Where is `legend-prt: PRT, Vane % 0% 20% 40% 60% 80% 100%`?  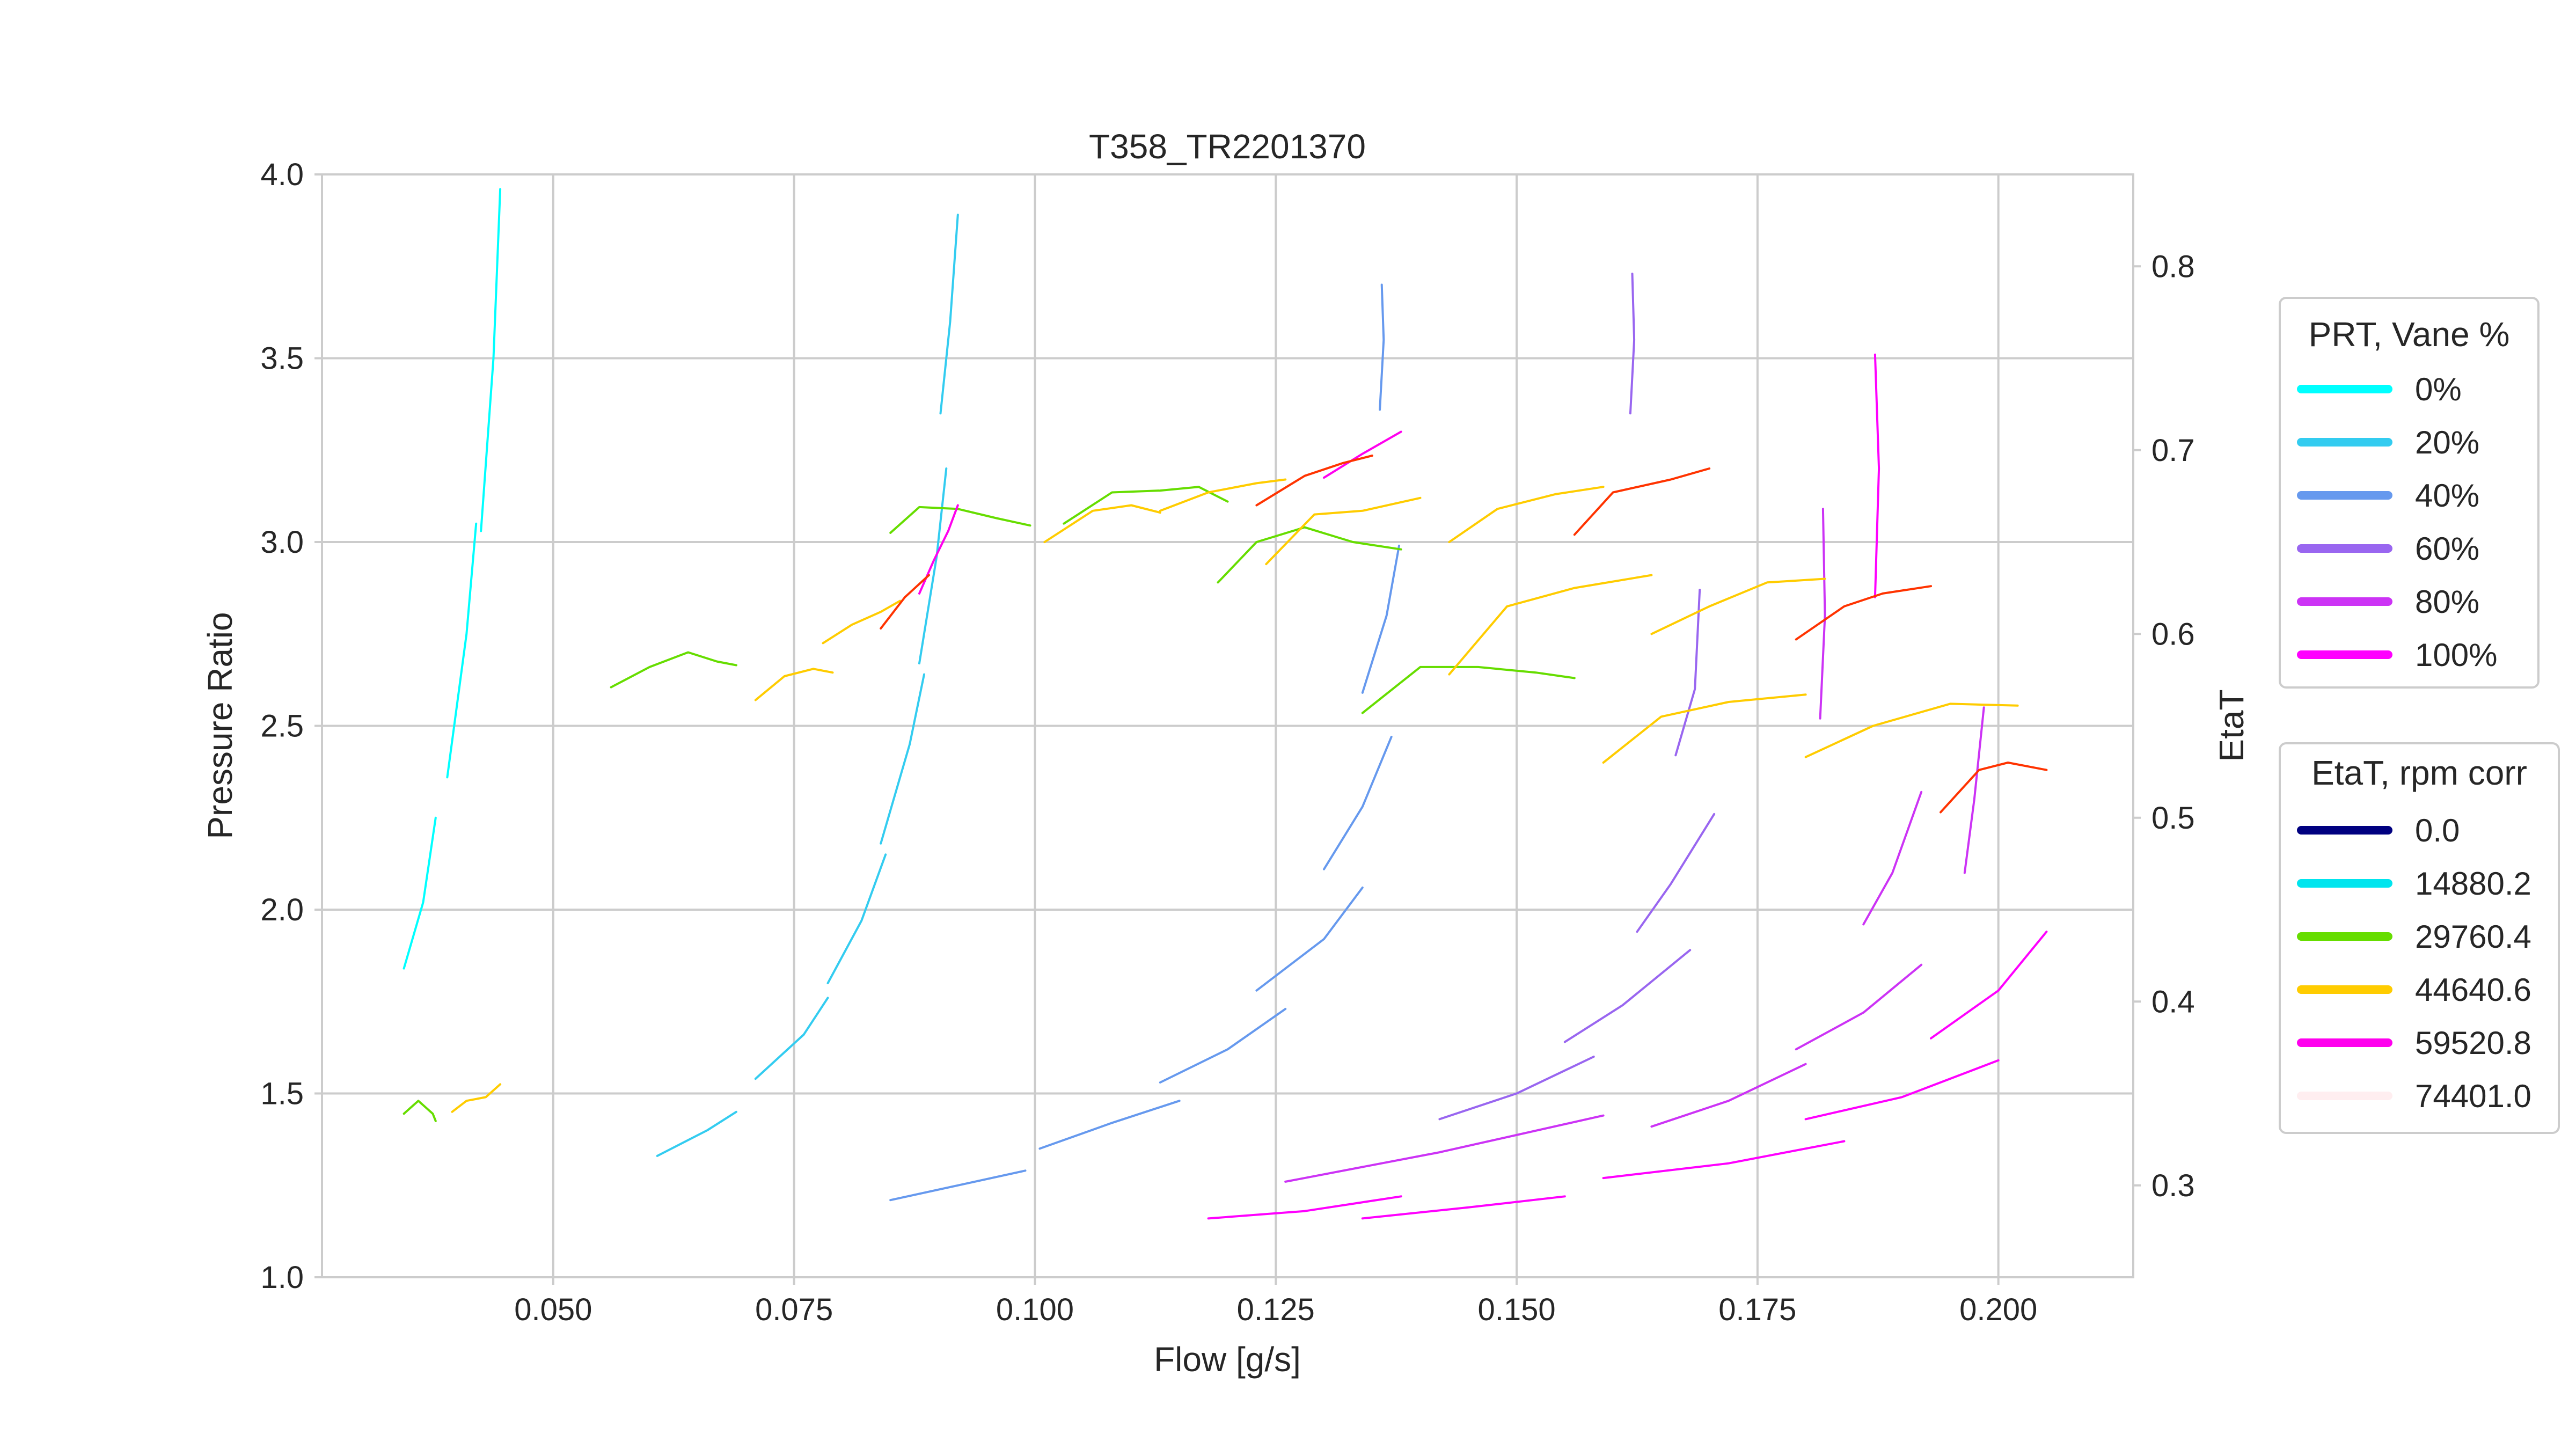
legend-prt: PRT, Vane % 0% 20% 40% 60% 80% 100% is located at coordinates (2409, 493).